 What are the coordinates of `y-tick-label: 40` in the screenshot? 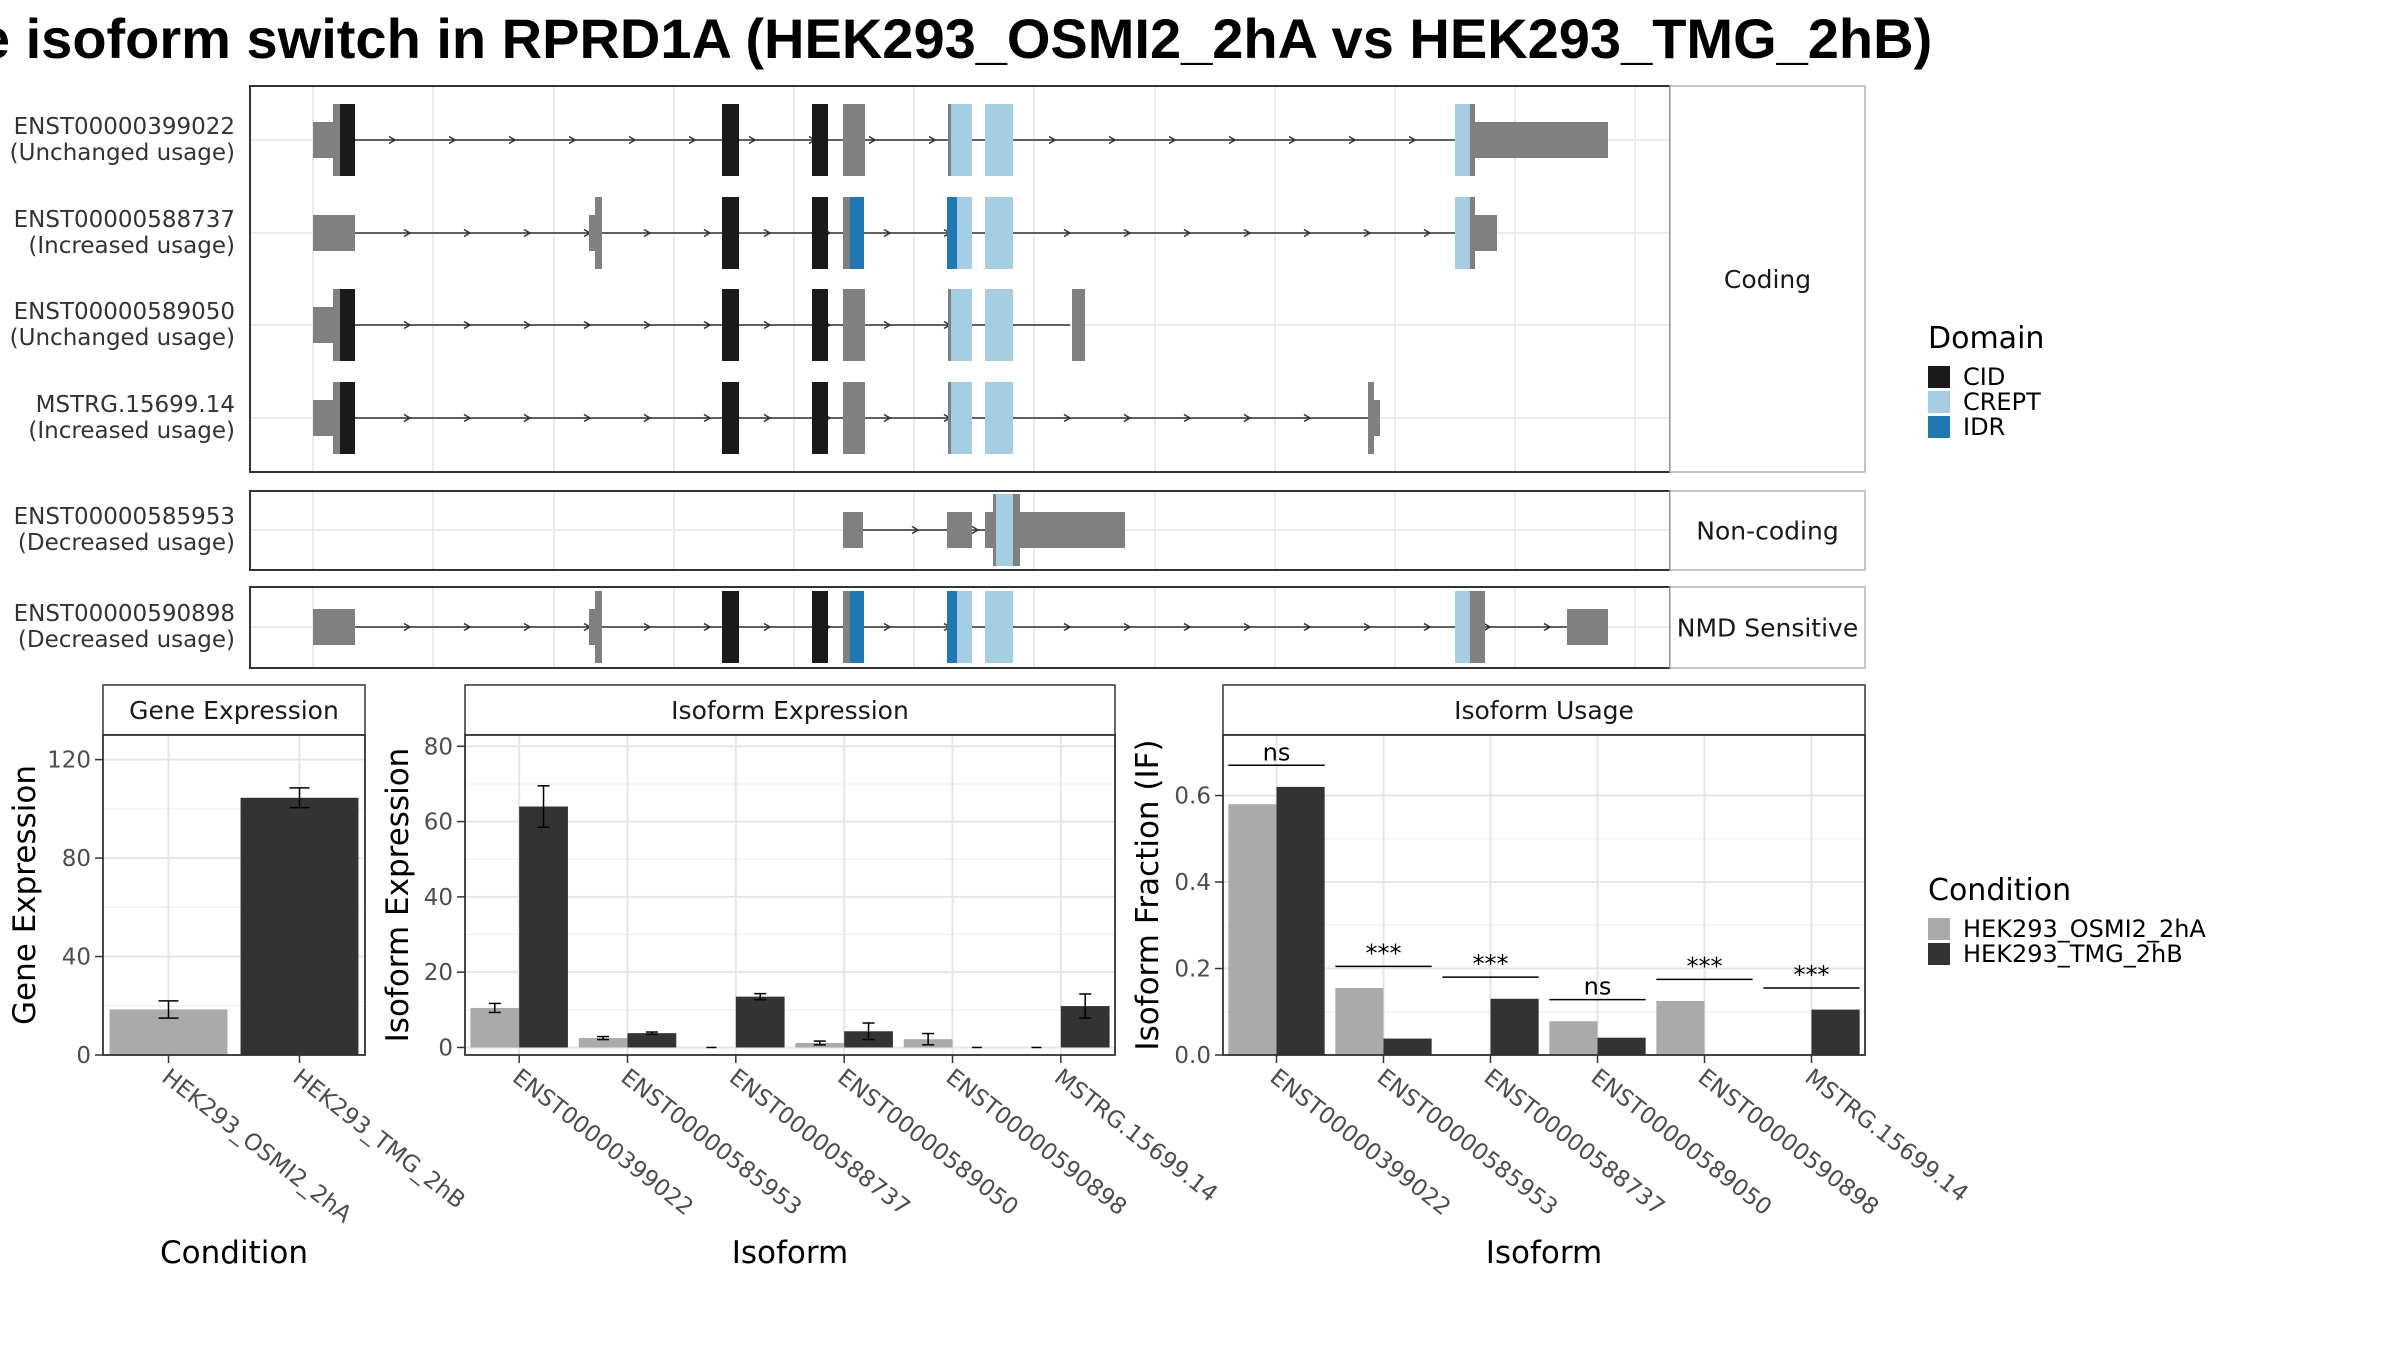 It's located at (76, 958).